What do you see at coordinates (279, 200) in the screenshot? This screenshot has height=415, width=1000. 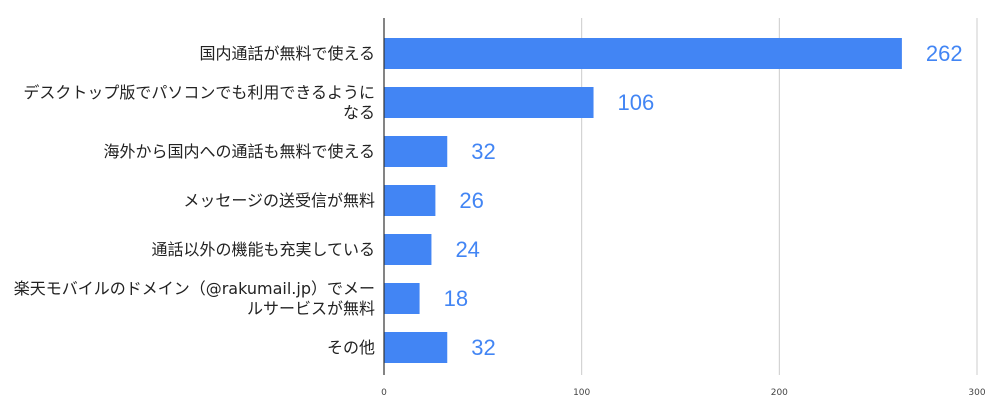 I see `category-label: メッセージの送受信が無料` at bounding box center [279, 200].